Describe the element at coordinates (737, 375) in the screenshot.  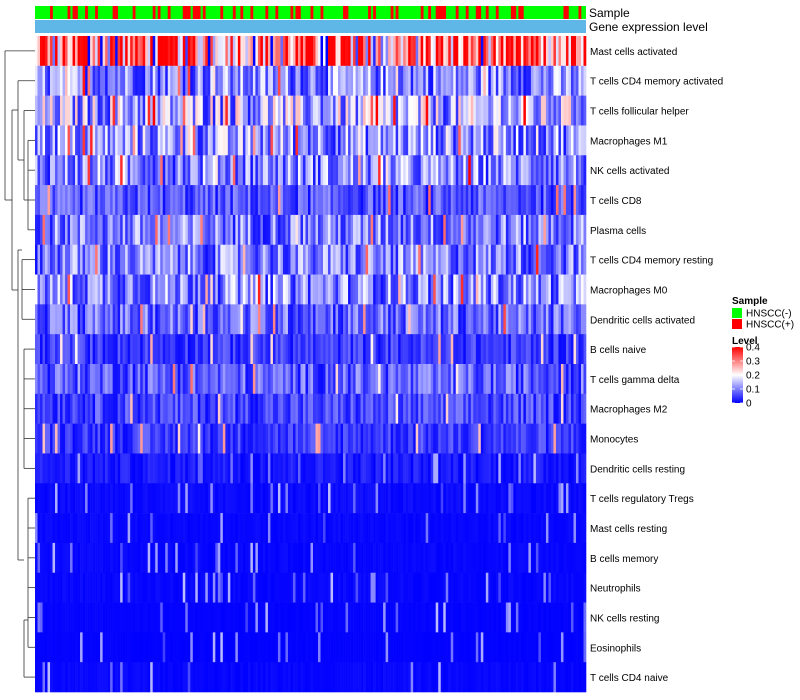
I see `level-color-bar` at that location.